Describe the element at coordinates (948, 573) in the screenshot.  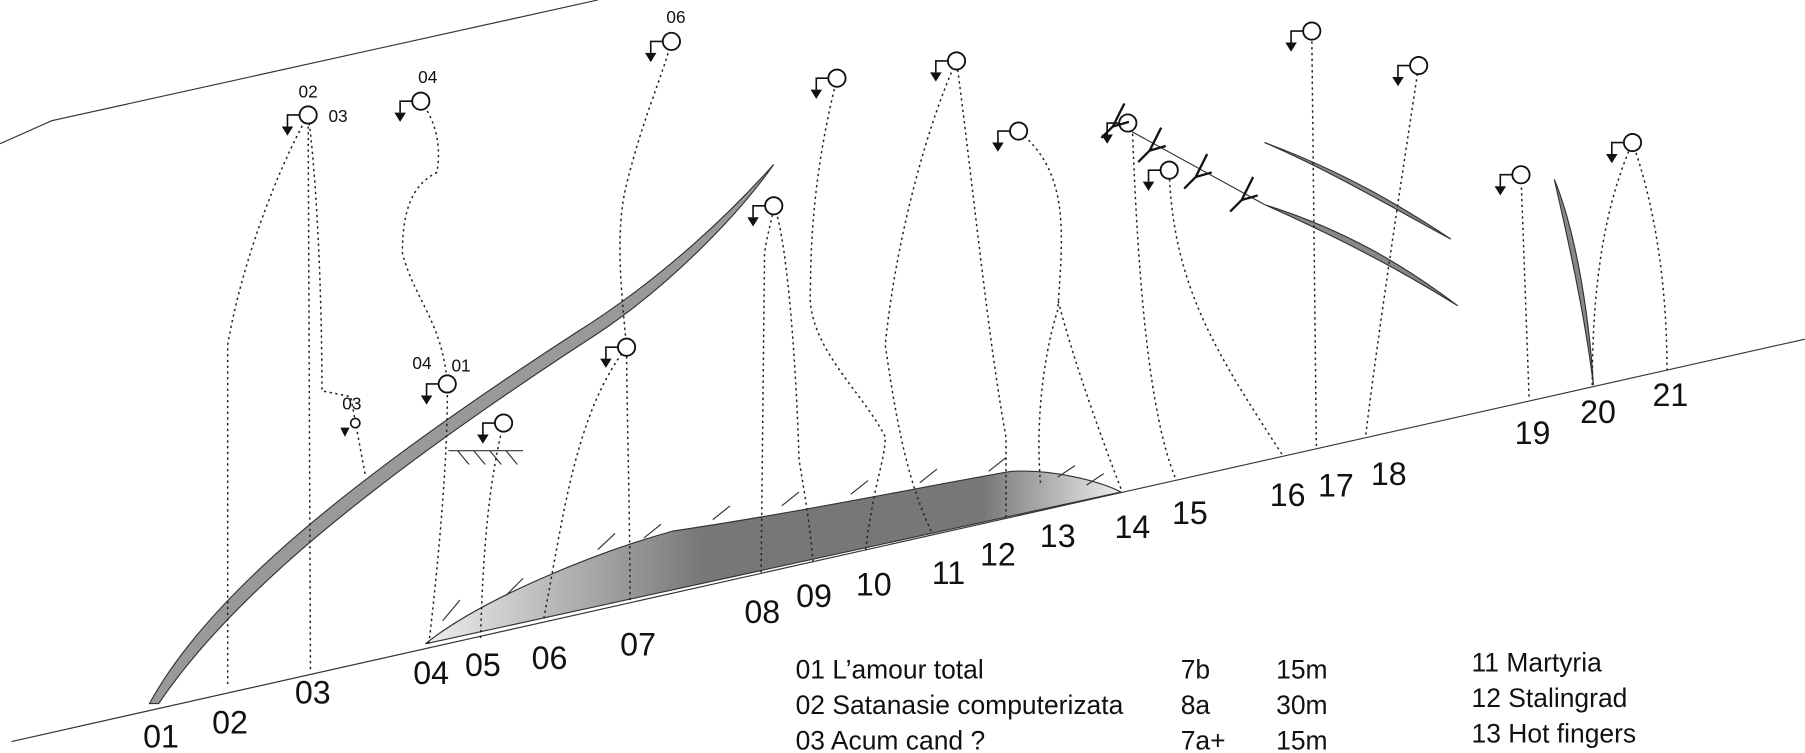
I see `route-number: 11` at that location.